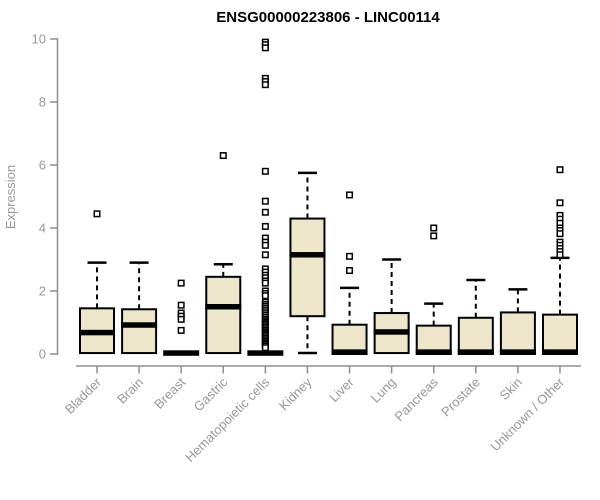  I want to click on x-category-label: Liver, so click(341, 389).